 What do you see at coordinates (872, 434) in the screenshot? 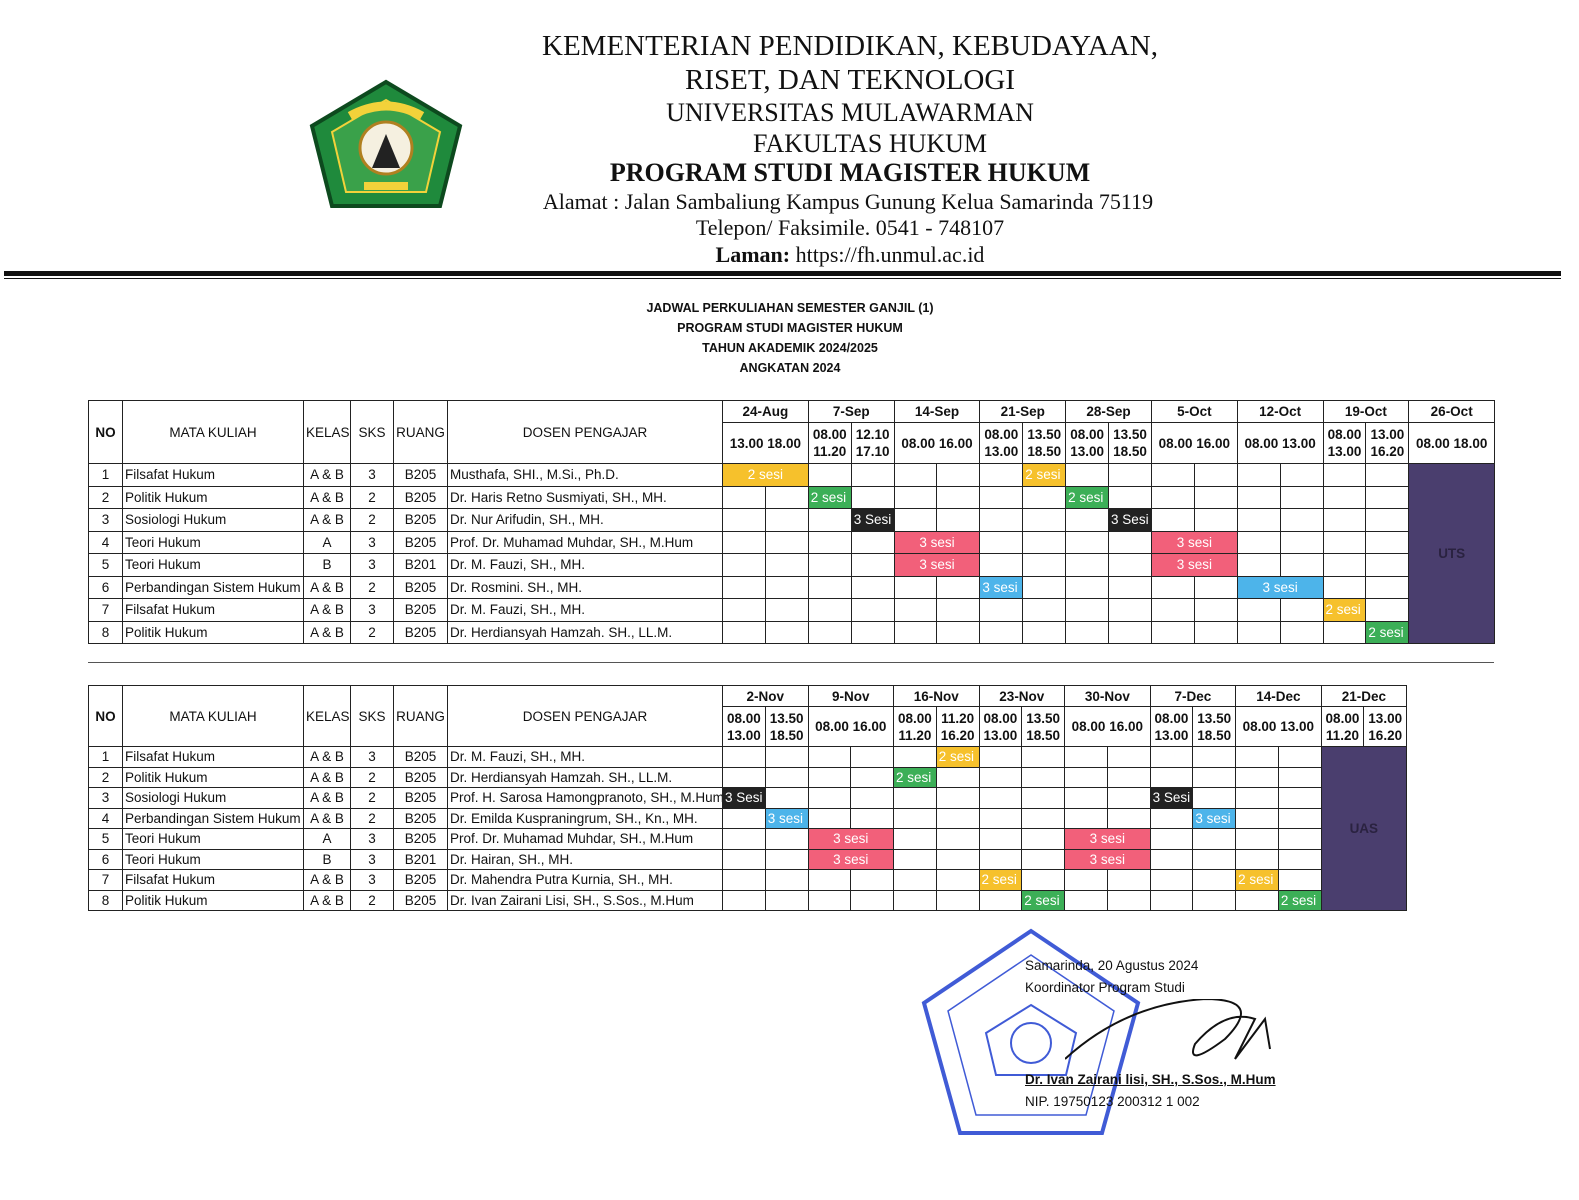
I see `time-value: 12.10` at bounding box center [872, 434].